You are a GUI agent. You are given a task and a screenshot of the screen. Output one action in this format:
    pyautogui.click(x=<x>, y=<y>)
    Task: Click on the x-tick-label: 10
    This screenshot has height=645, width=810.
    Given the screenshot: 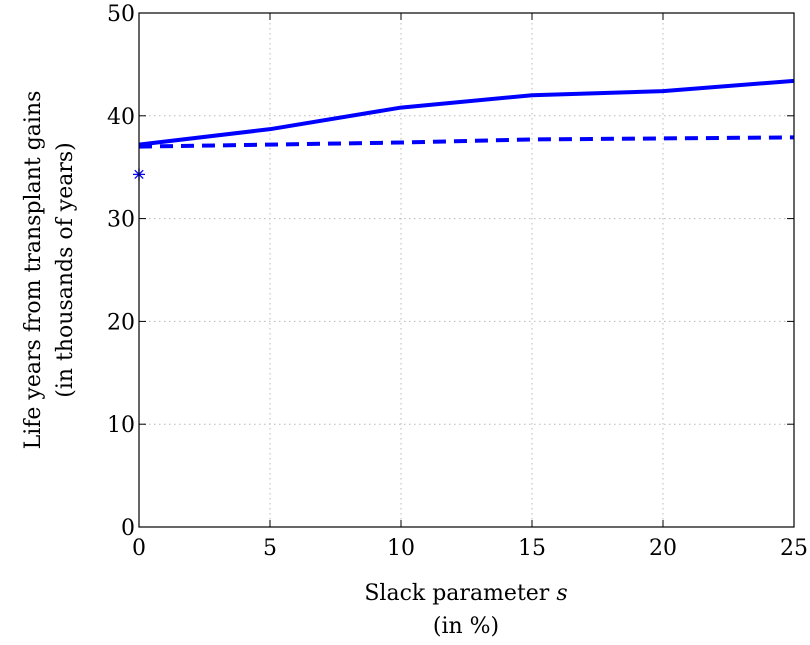 What is the action you would take?
    pyautogui.click(x=401, y=548)
    